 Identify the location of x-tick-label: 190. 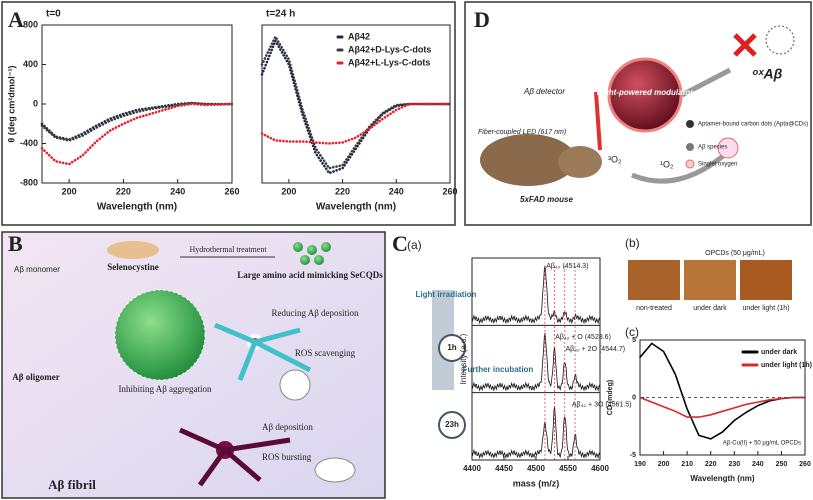
(640, 464).